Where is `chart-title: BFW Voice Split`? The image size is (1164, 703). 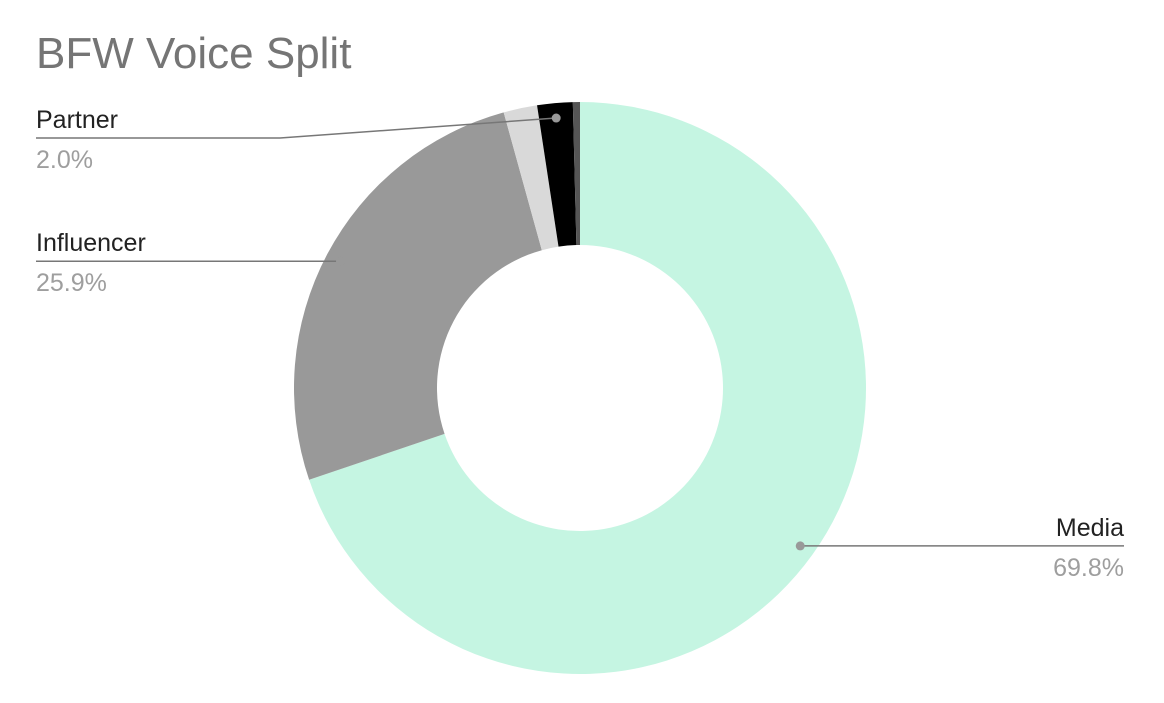 chart-title: BFW Voice Split is located at coordinates (193, 53).